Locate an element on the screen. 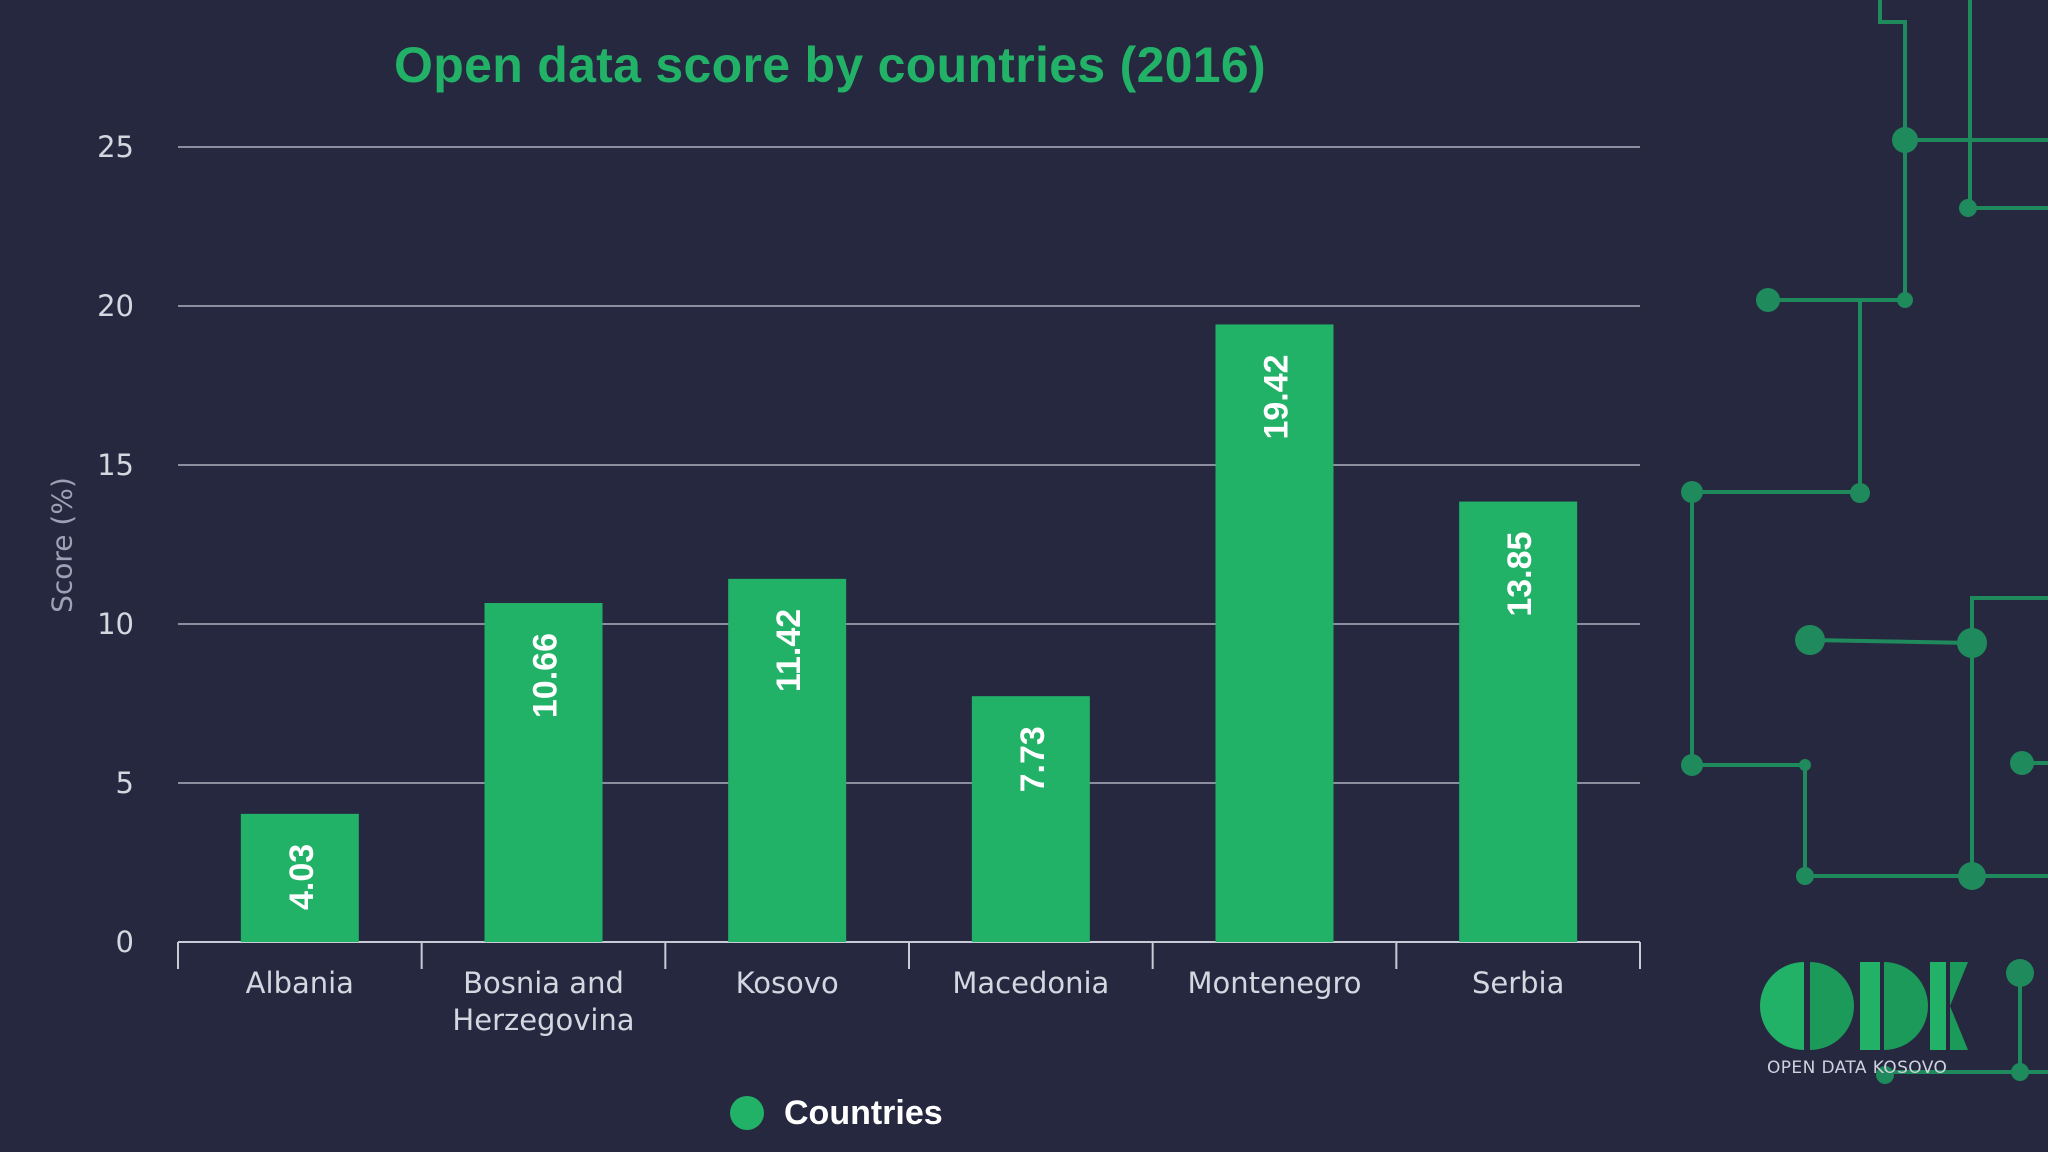  y-tick-label: 5 is located at coordinates (125, 783).